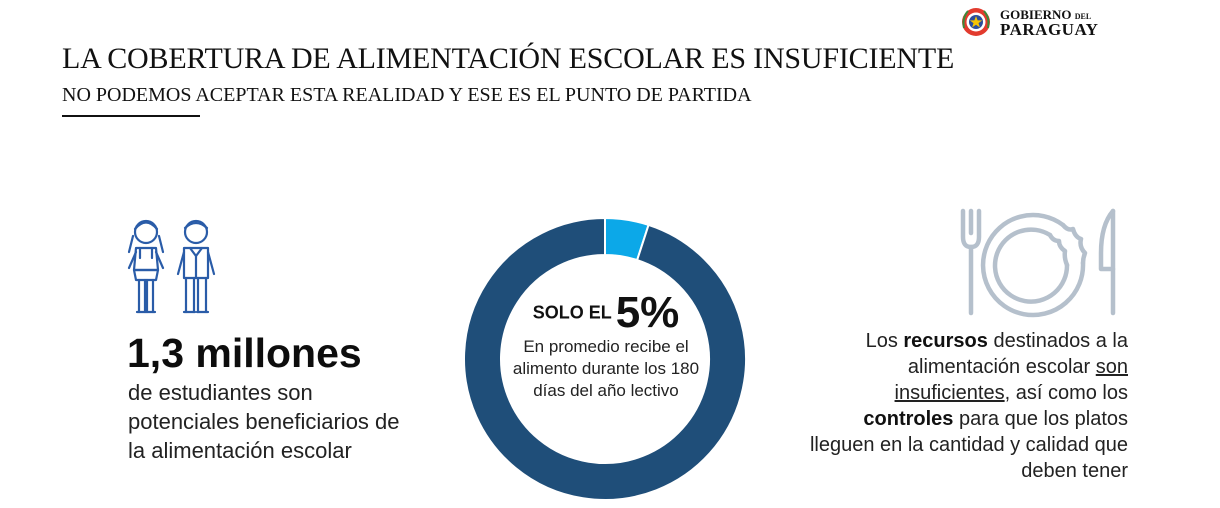  I want to click on resources-bold: recursos, so click(945, 341).